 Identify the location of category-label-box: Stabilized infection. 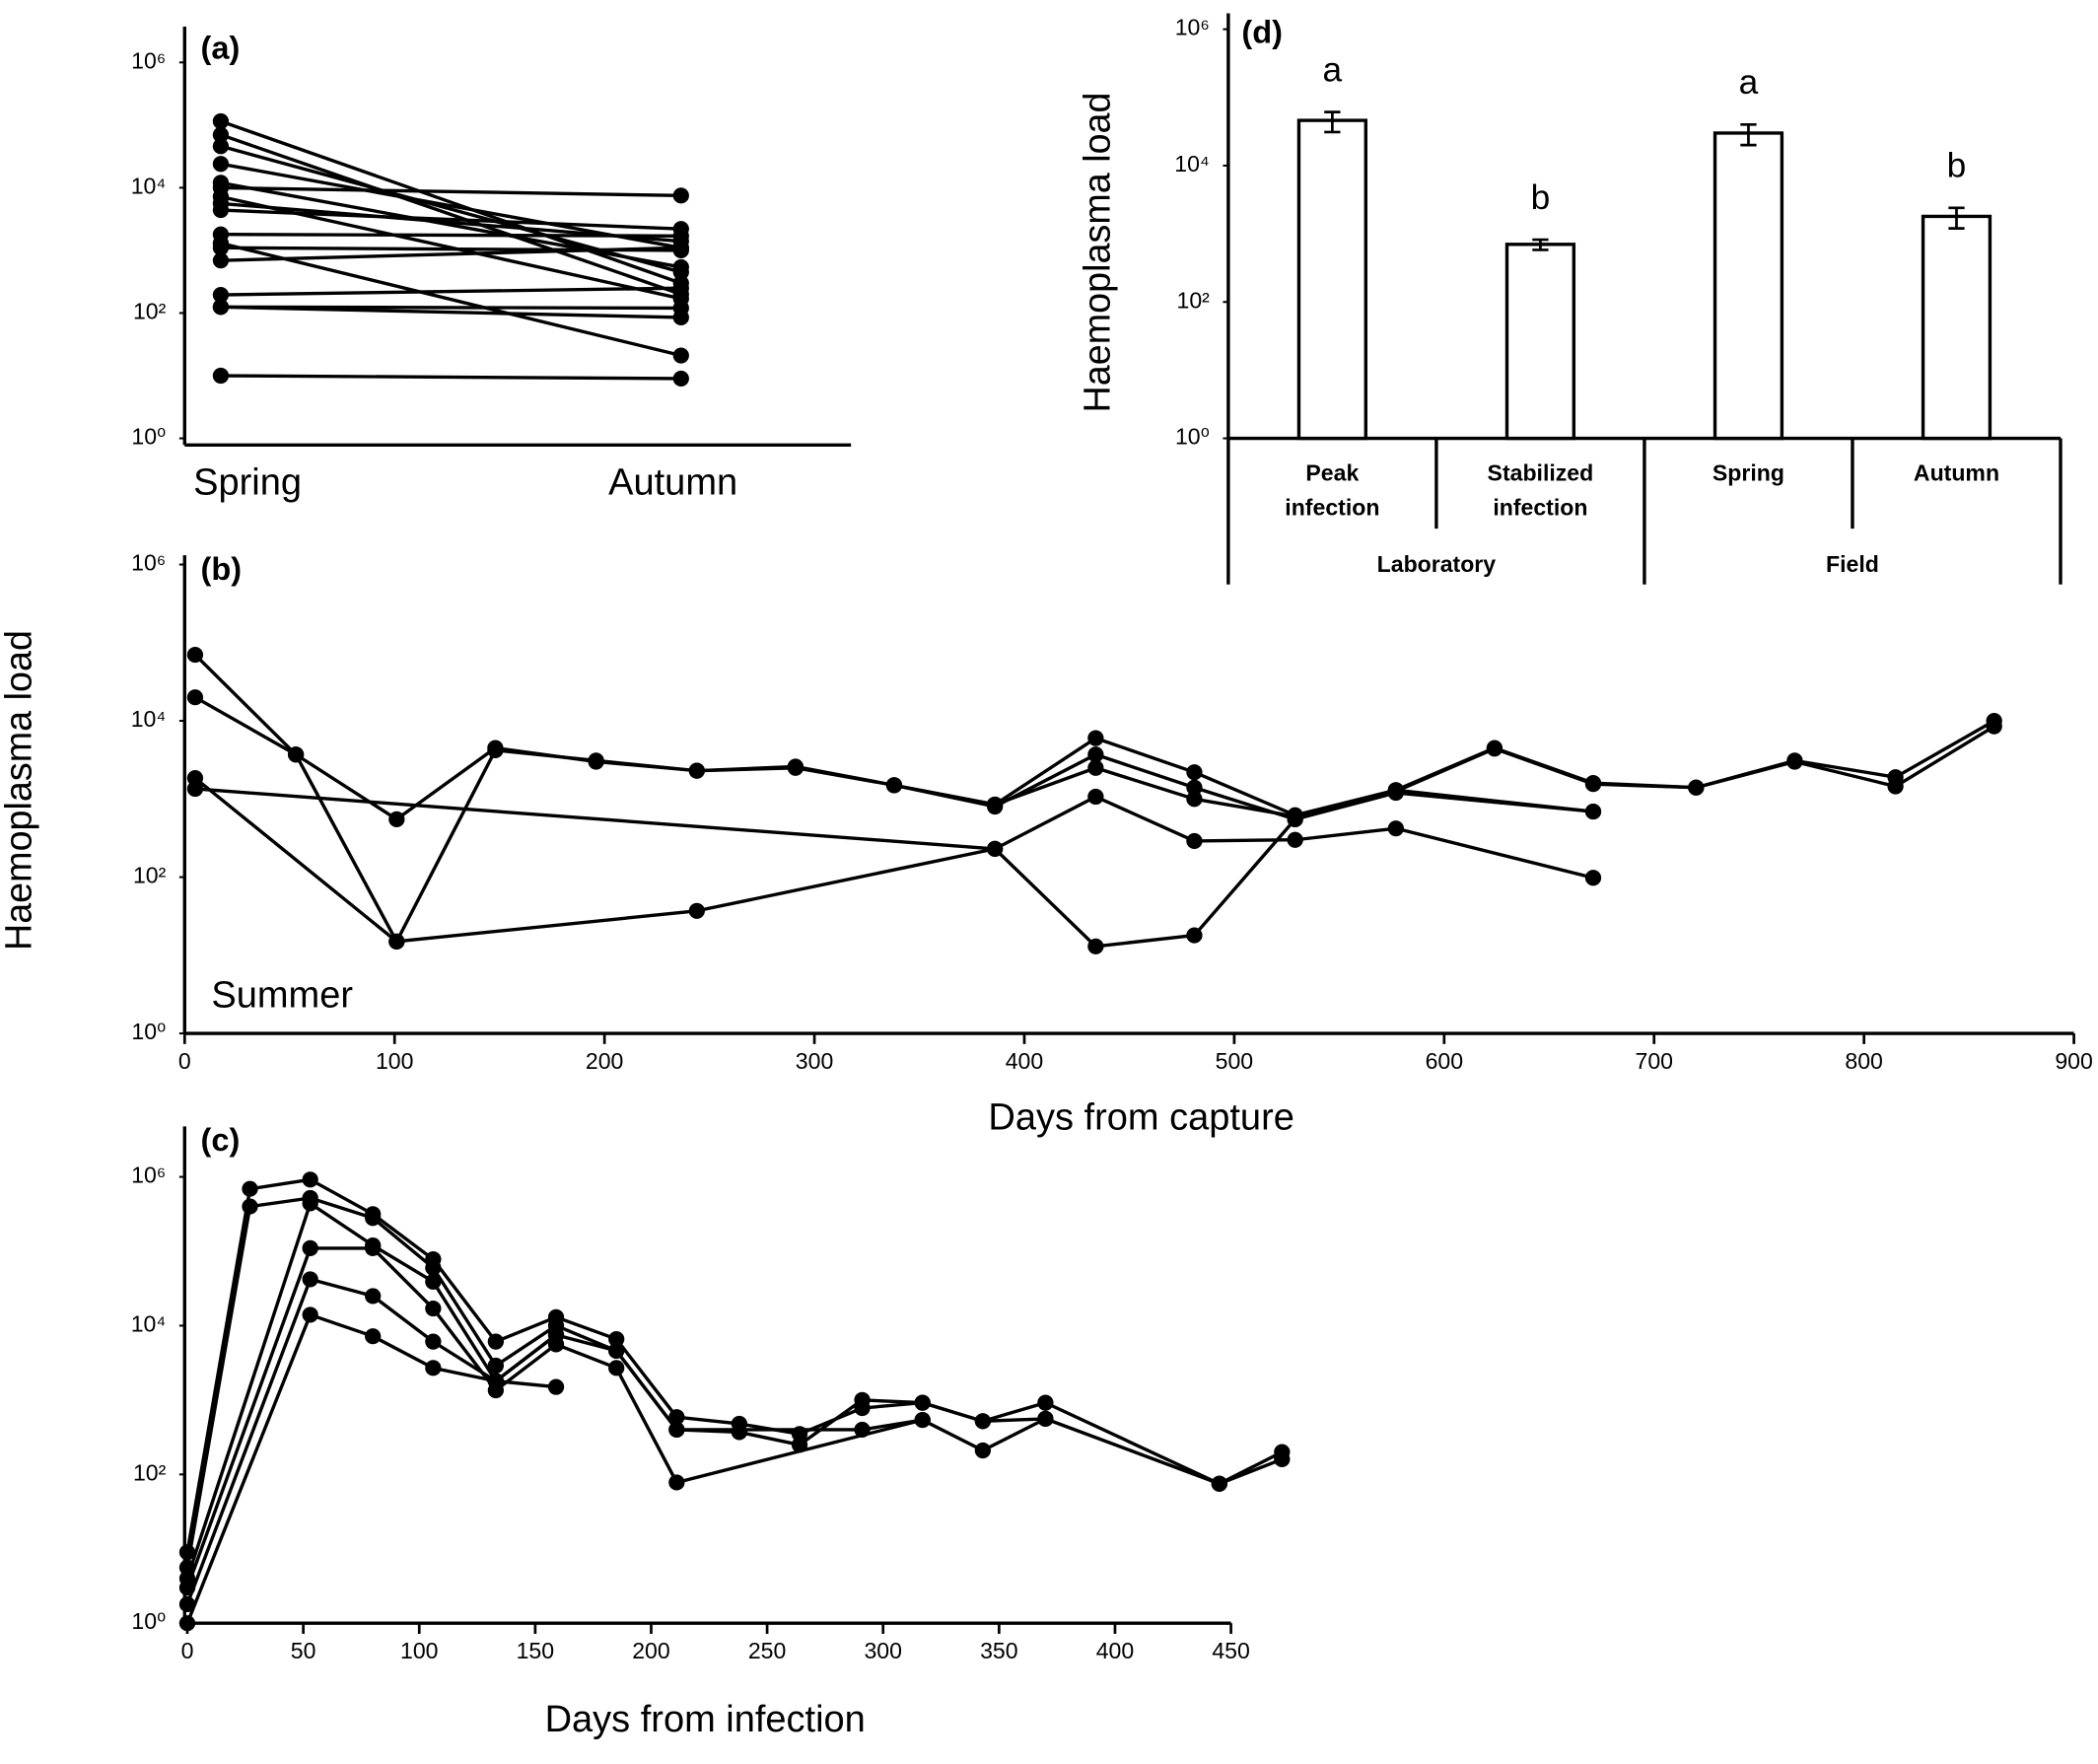
(1541, 491).